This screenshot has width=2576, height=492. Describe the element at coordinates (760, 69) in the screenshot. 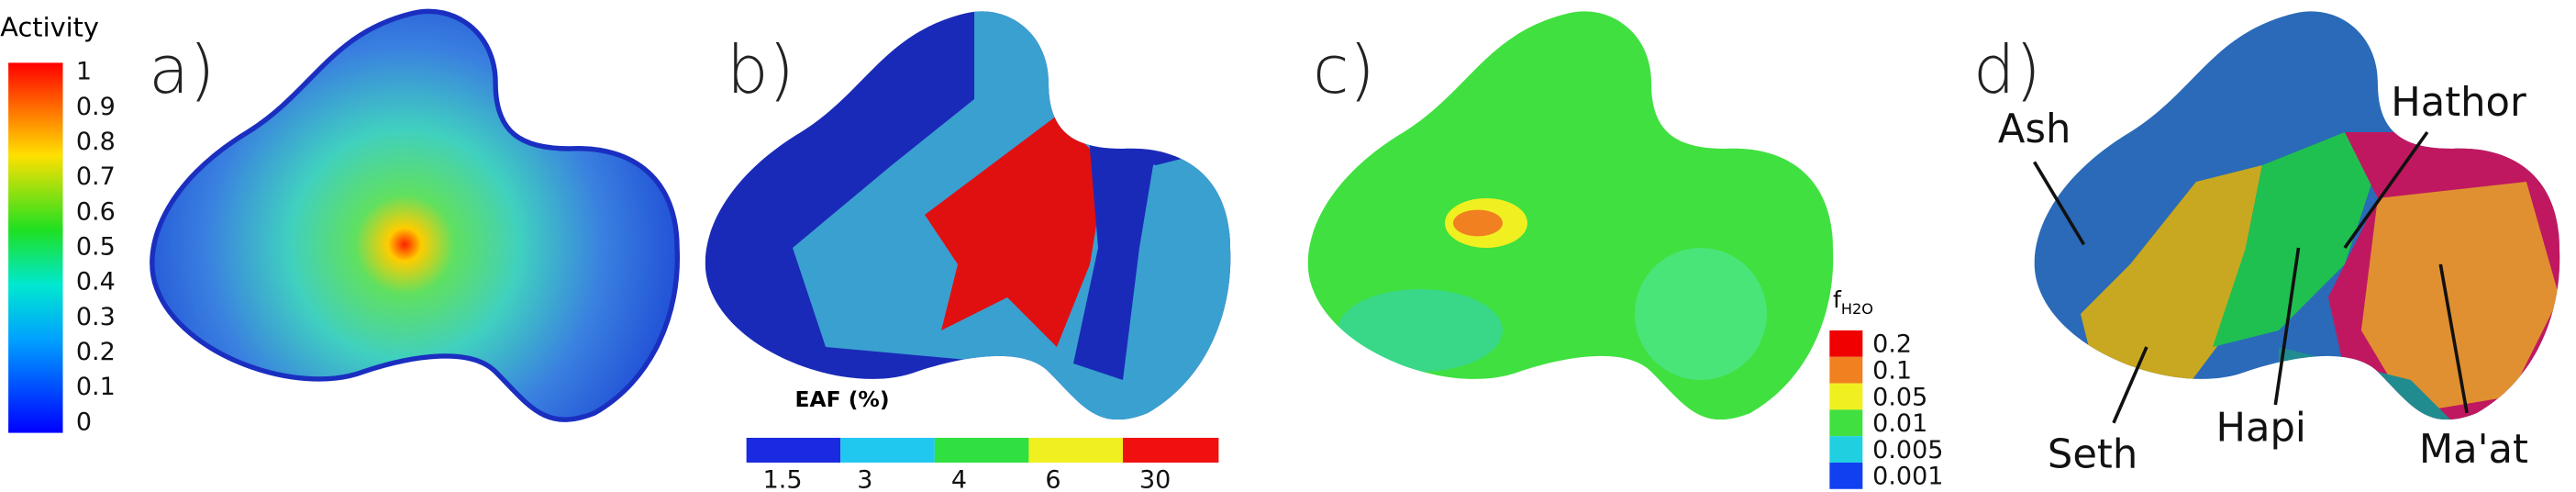

I see `panel-label: b)` at that location.